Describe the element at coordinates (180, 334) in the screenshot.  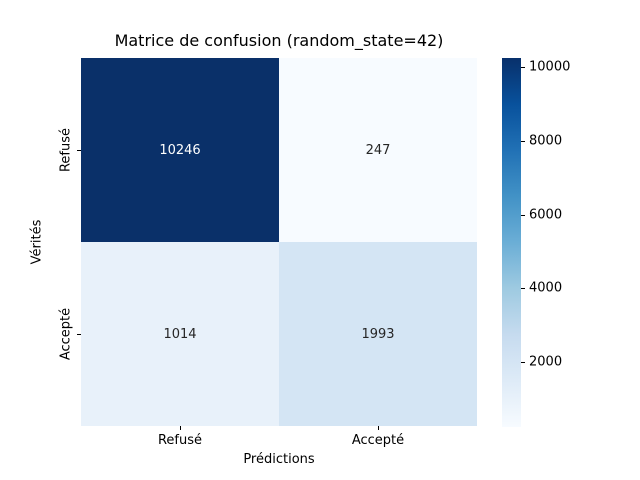
I see `heatmap-cell-accepte-refuse: 1014` at that location.